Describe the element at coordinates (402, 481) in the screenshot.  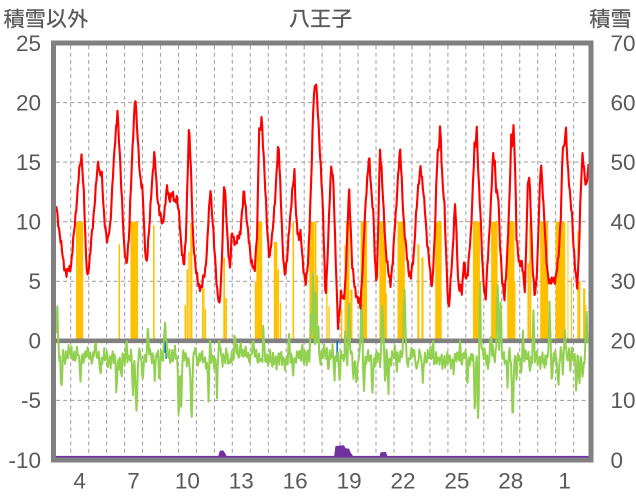
I see `svg-text: 22` at that location.